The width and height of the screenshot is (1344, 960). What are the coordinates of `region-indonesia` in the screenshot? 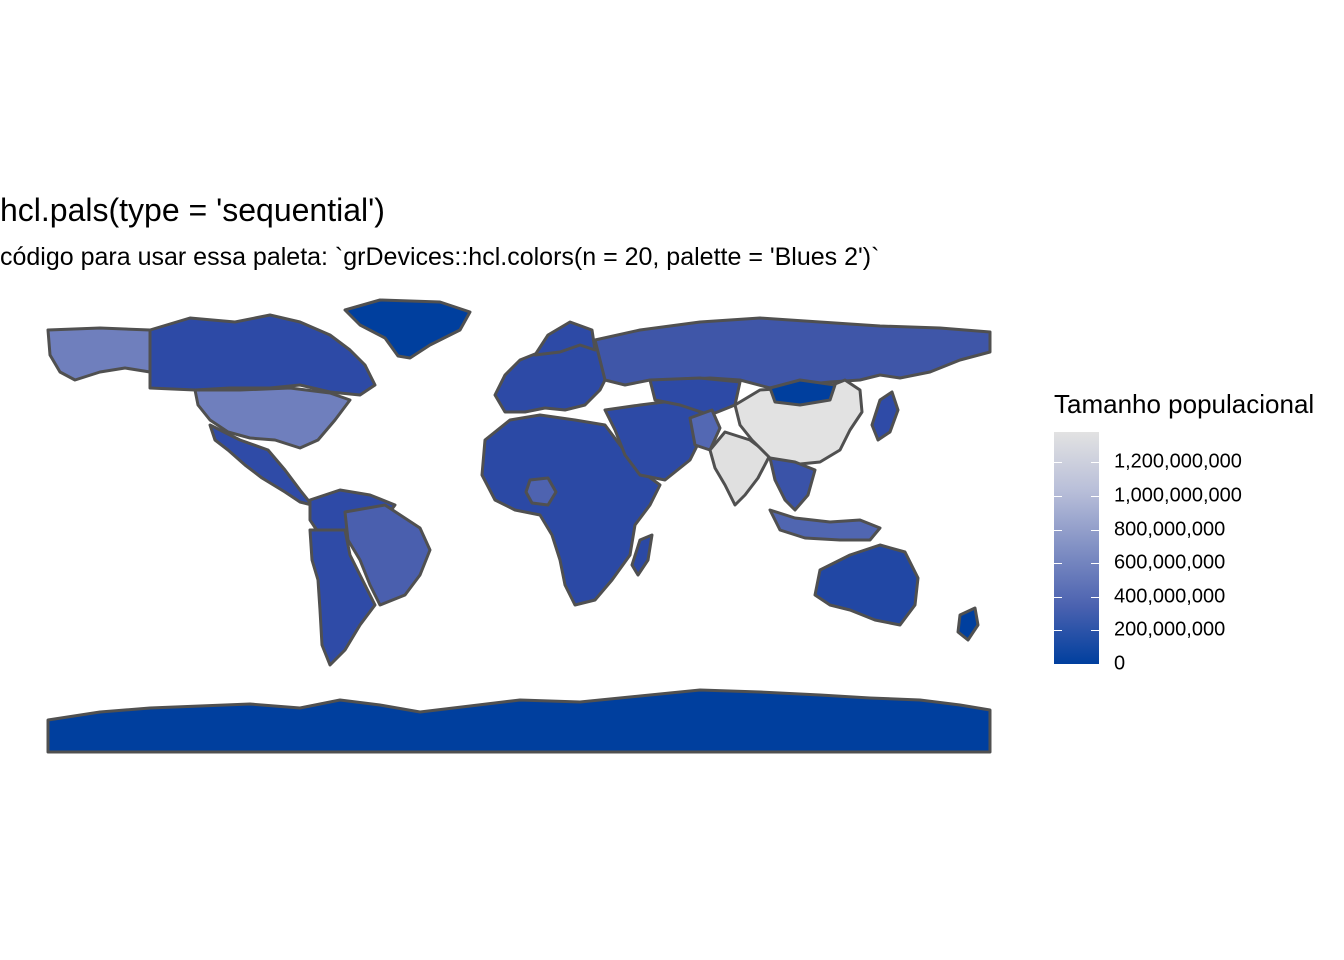 It's located at (825, 525).